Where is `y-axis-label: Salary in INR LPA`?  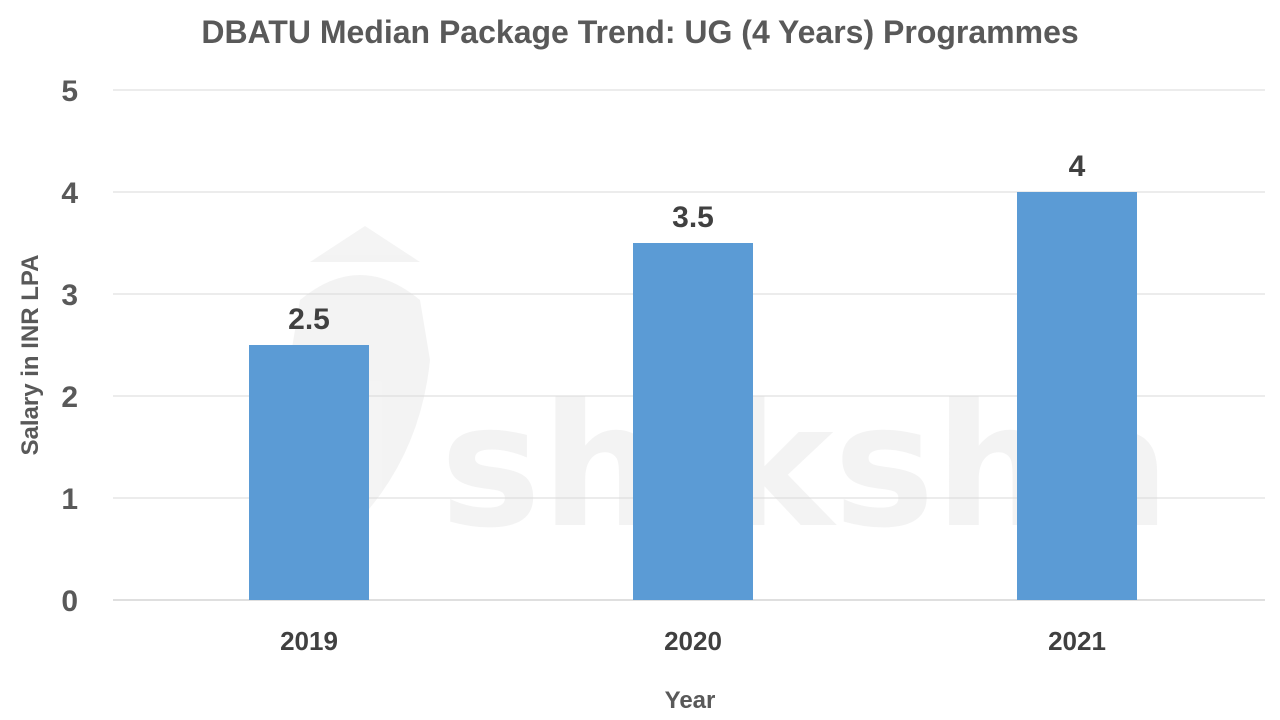 y-axis-label: Salary in INR LPA is located at coordinates (30, 355).